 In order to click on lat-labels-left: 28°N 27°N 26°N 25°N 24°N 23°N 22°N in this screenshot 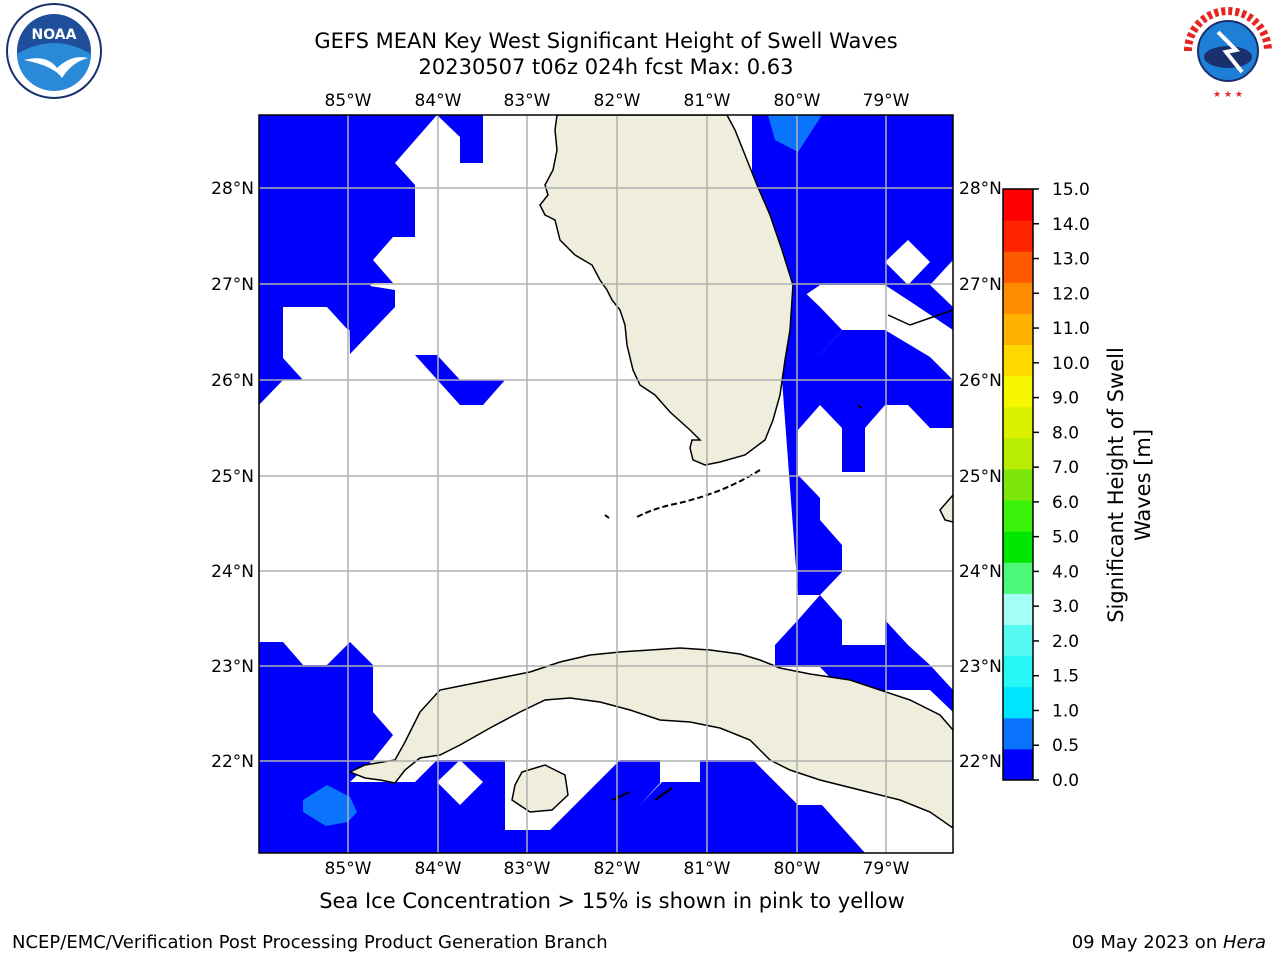, I will do `click(232, 475)`.